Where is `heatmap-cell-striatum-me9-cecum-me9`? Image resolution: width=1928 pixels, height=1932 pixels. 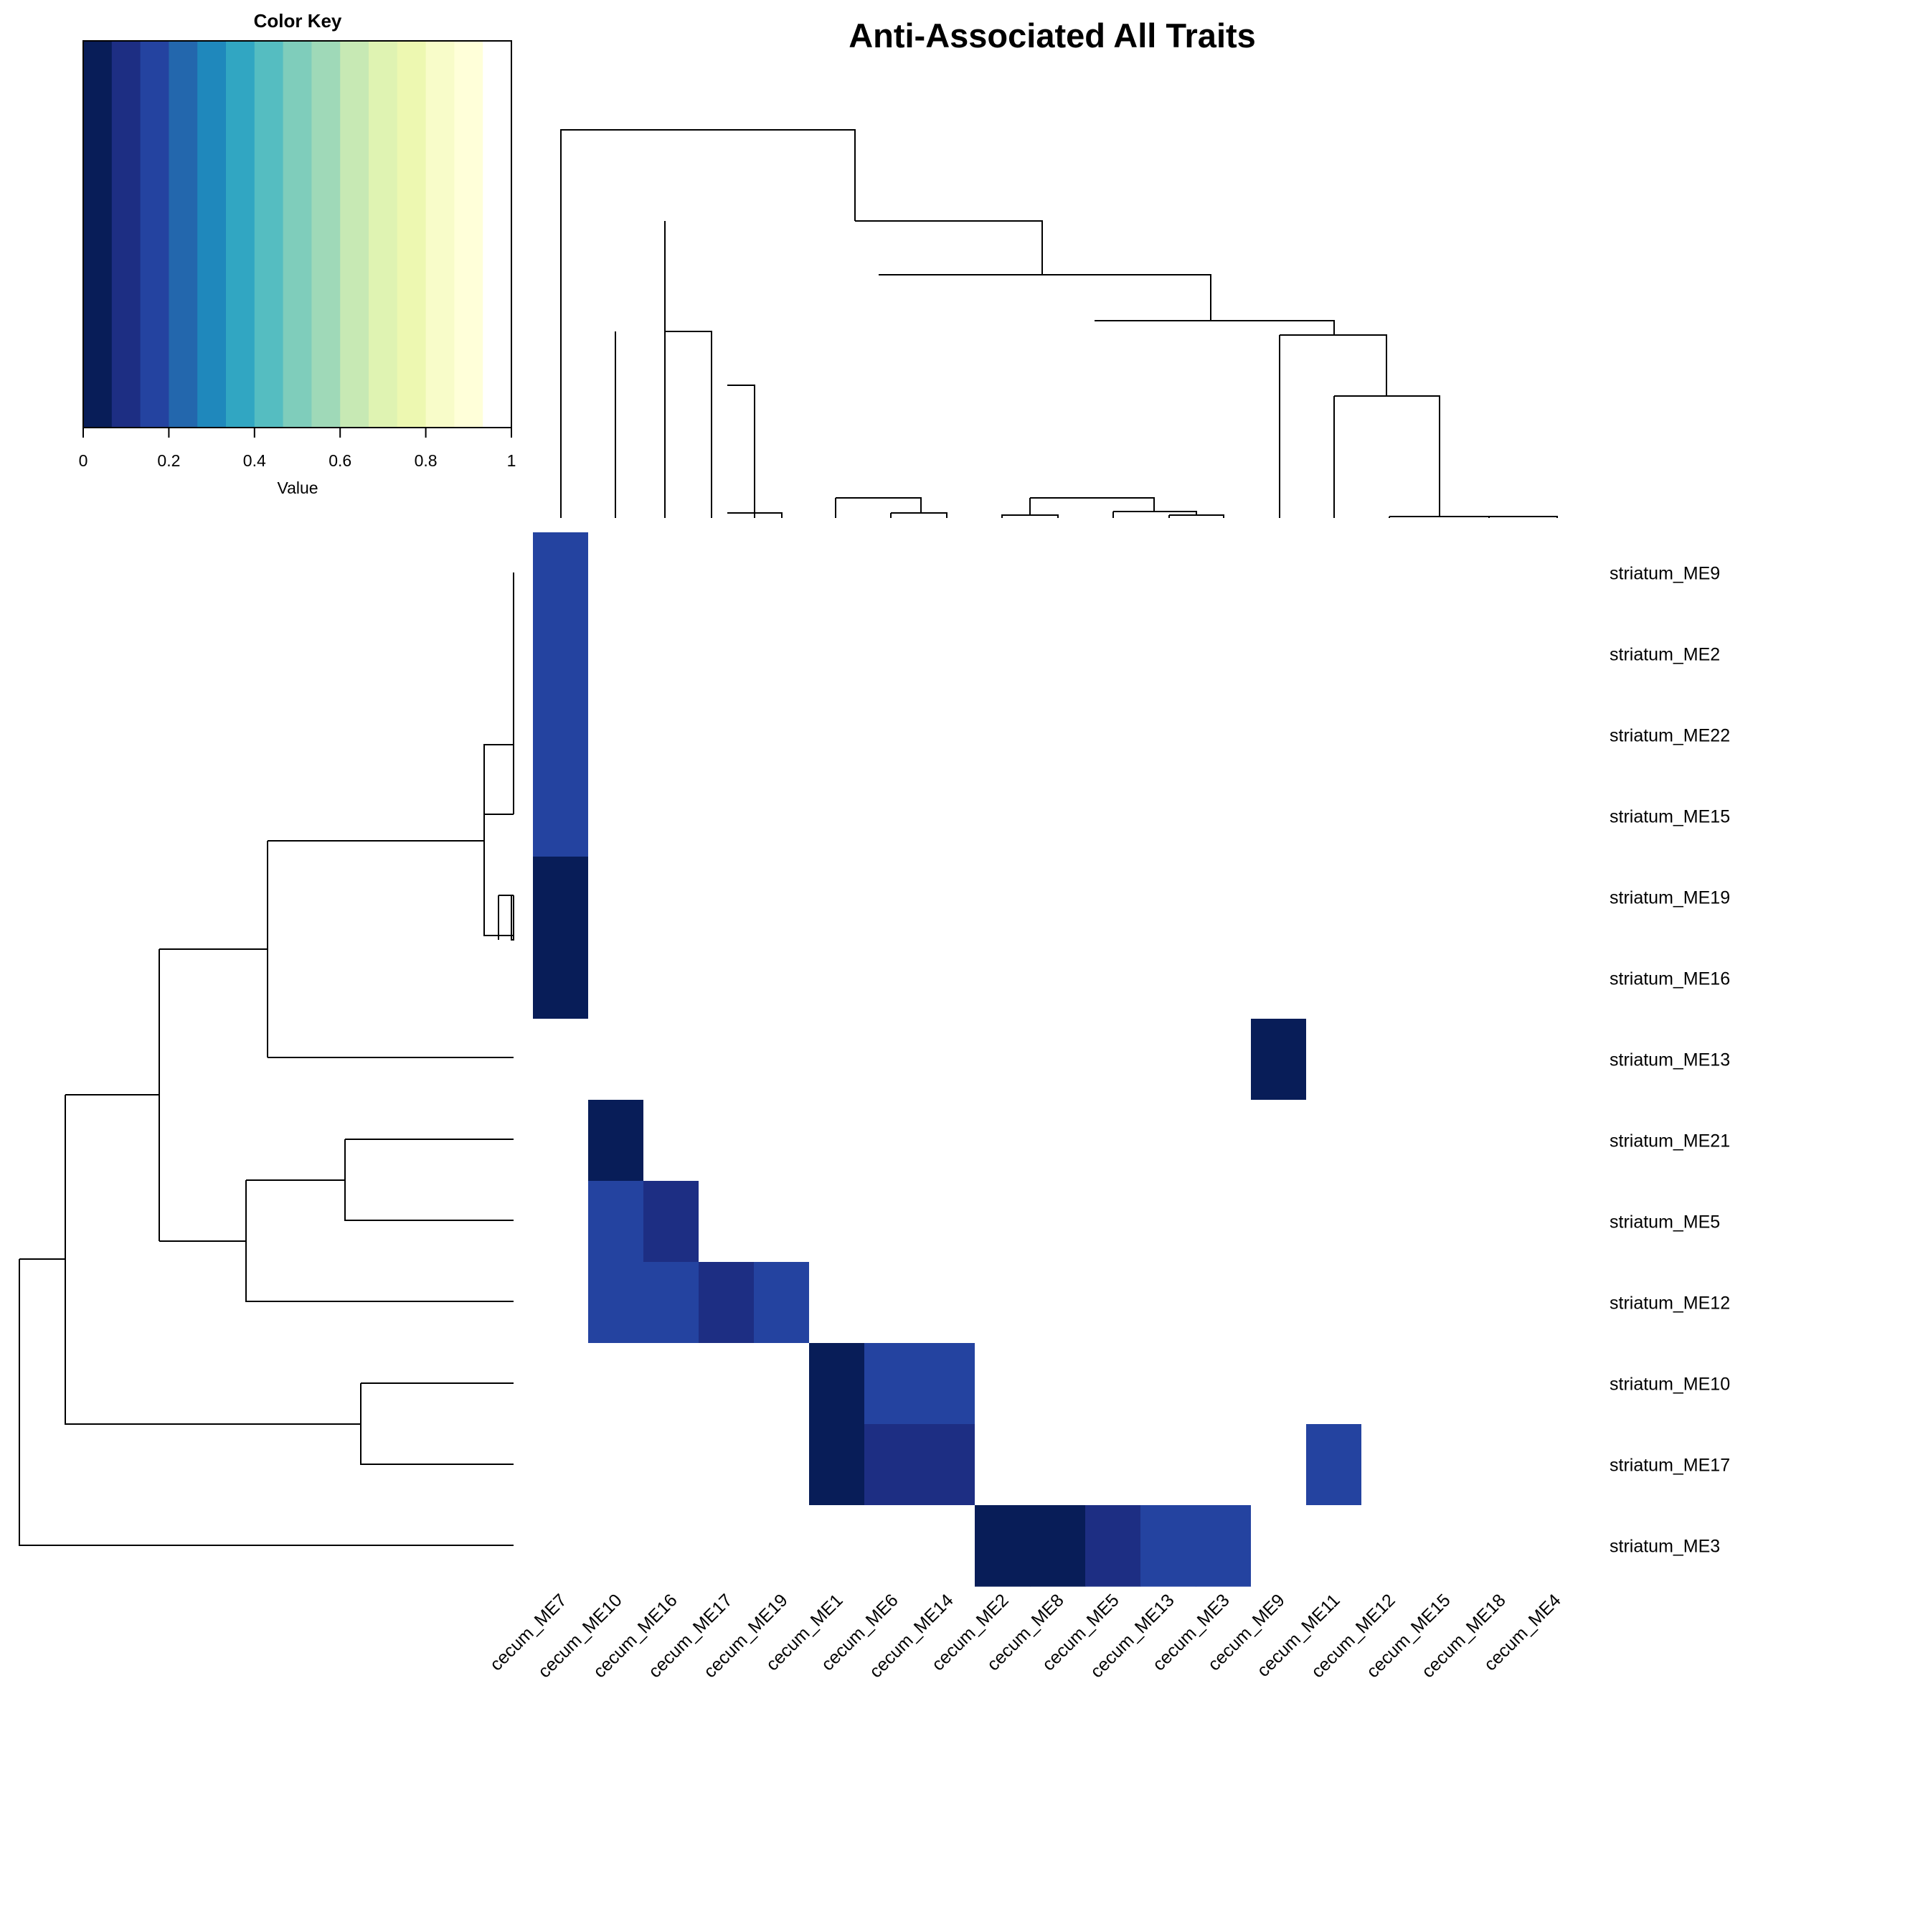 heatmap-cell-striatum-me9-cecum-me9 is located at coordinates (1279, 573).